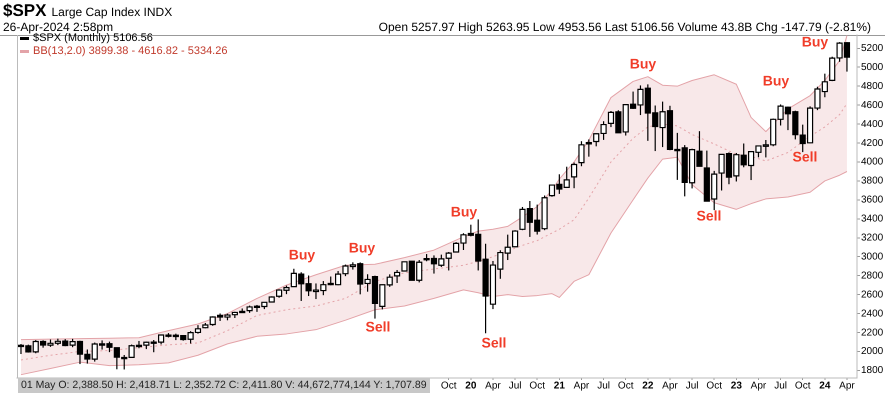 Image resolution: width=885 pixels, height=393 pixels. Describe the element at coordinates (24, 11) in the screenshot. I see `chart-title: $SPX` at that location.